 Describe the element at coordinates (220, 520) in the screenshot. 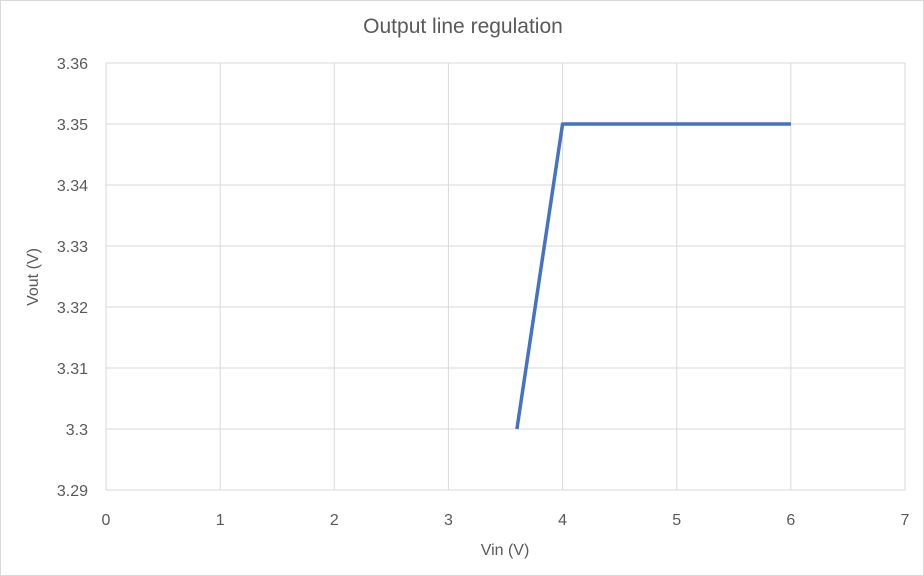

I see `x-tick-label: 1` at that location.